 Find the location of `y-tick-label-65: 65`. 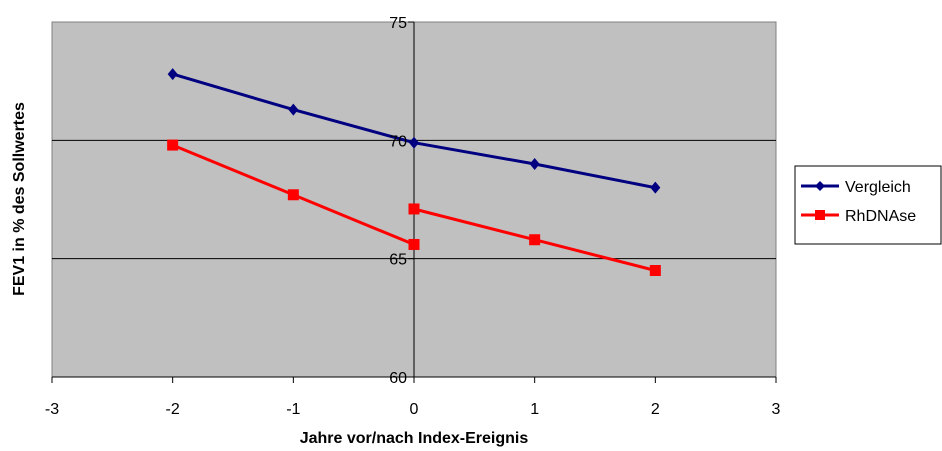

y-tick-label-65: 65 is located at coordinates (398, 260).